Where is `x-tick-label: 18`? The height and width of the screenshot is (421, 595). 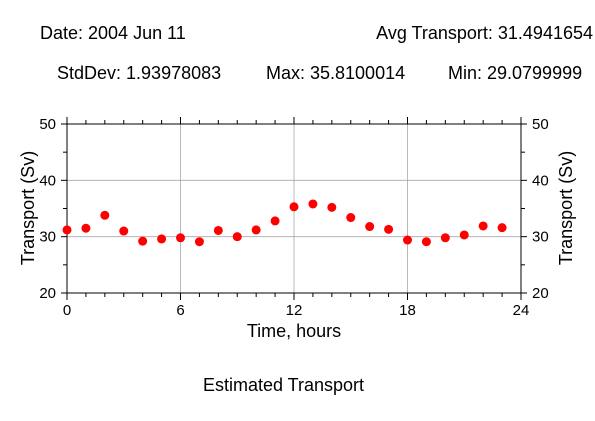
x-tick-label: 18 is located at coordinates (407, 310).